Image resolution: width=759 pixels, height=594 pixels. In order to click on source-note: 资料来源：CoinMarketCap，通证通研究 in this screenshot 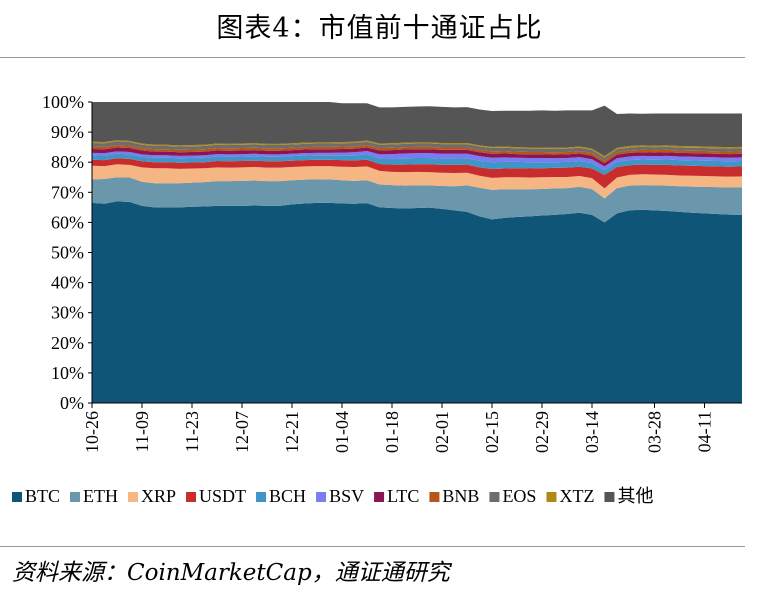, I will do `click(231, 573)`.